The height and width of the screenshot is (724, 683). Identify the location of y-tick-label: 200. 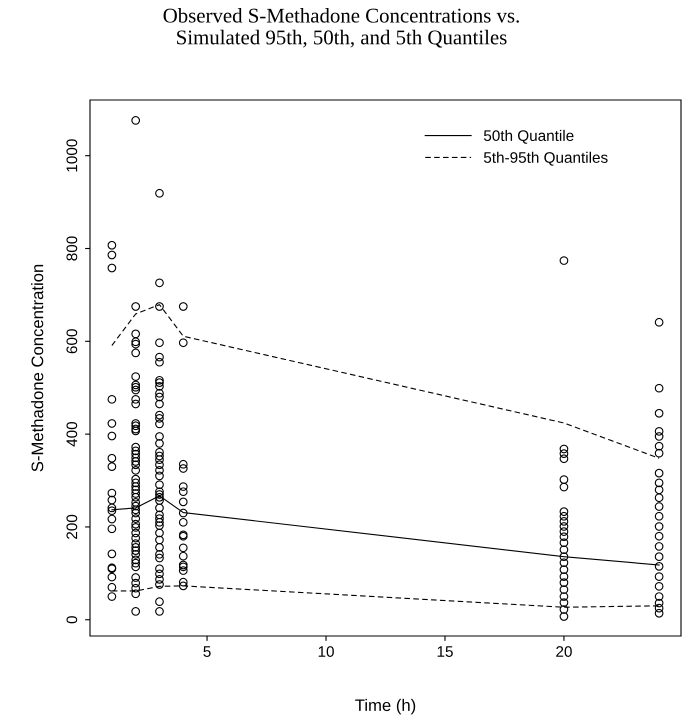
(72, 526).